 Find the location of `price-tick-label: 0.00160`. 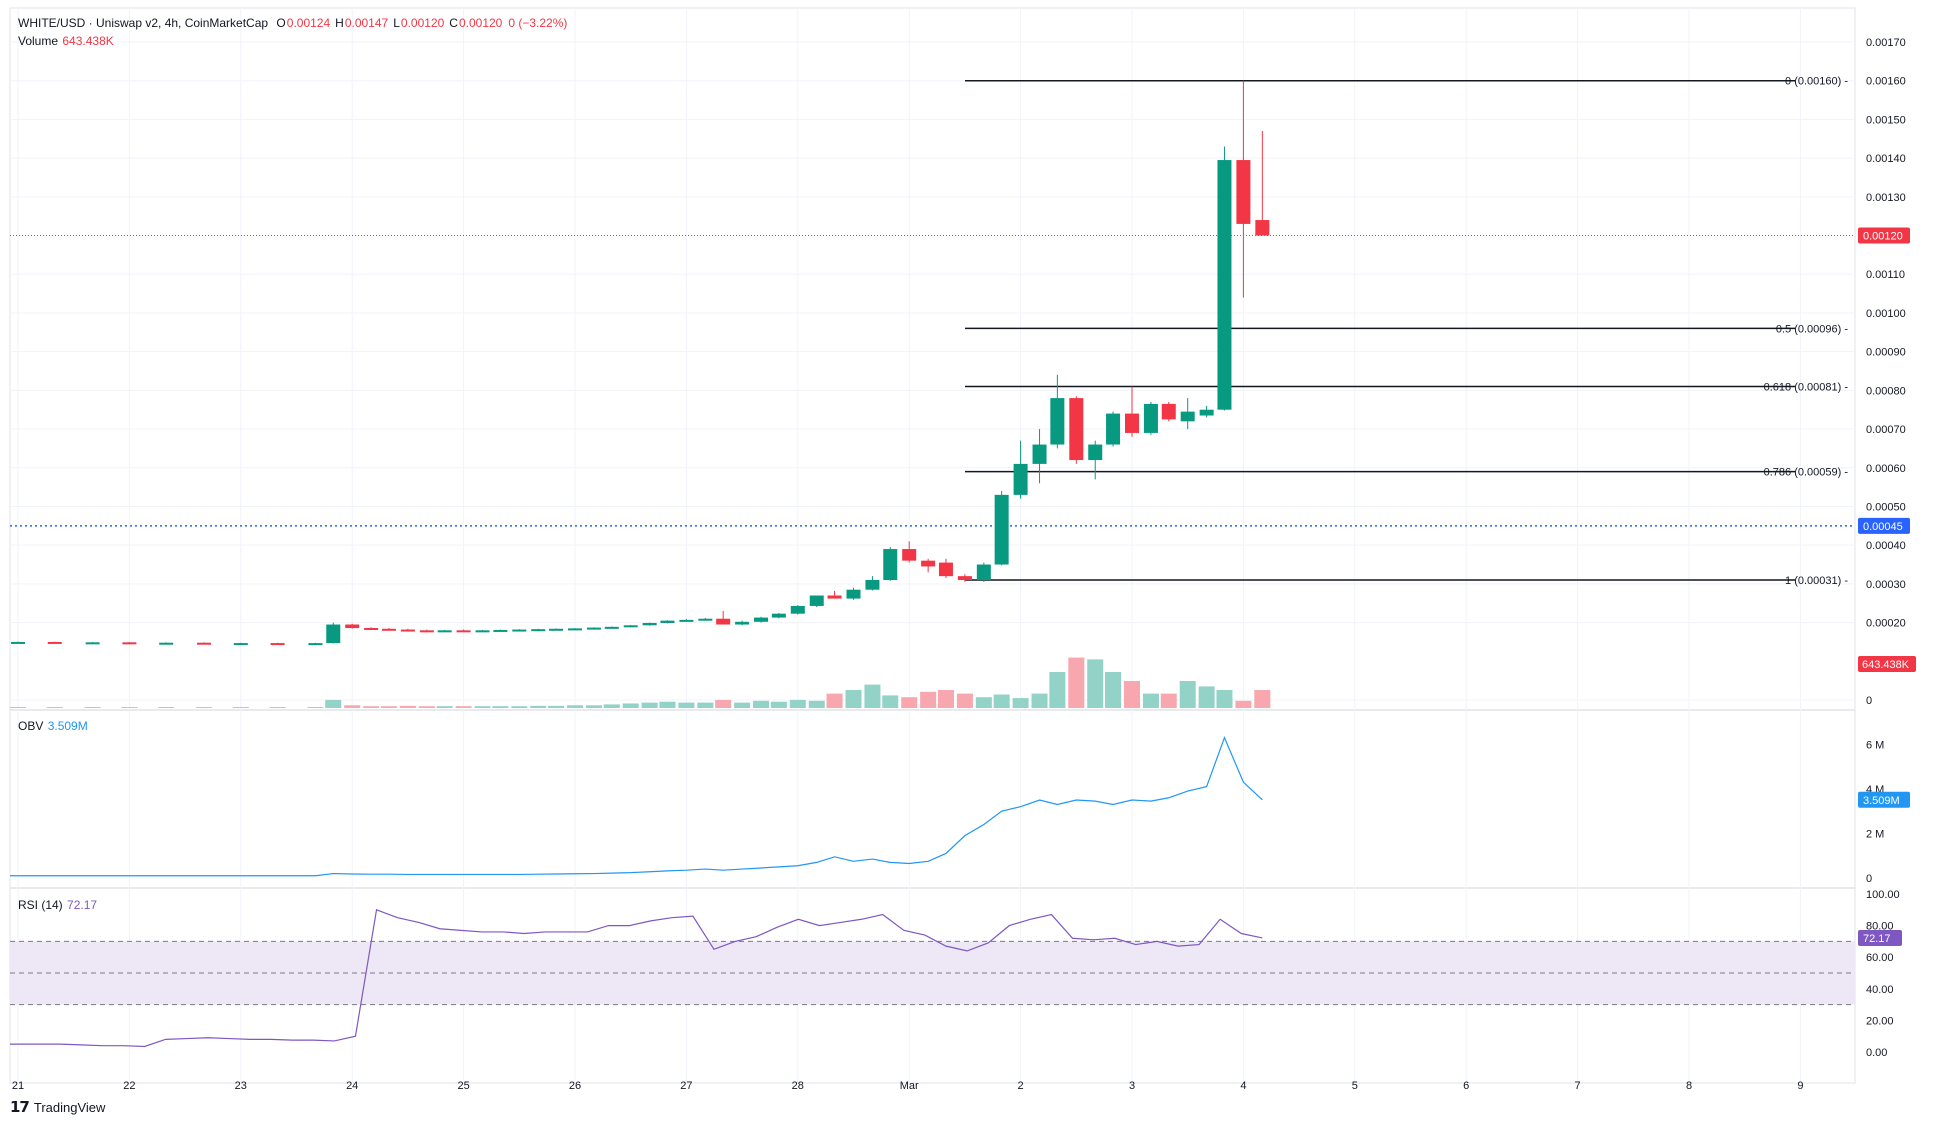

price-tick-label: 0.00160 is located at coordinates (1886, 82).